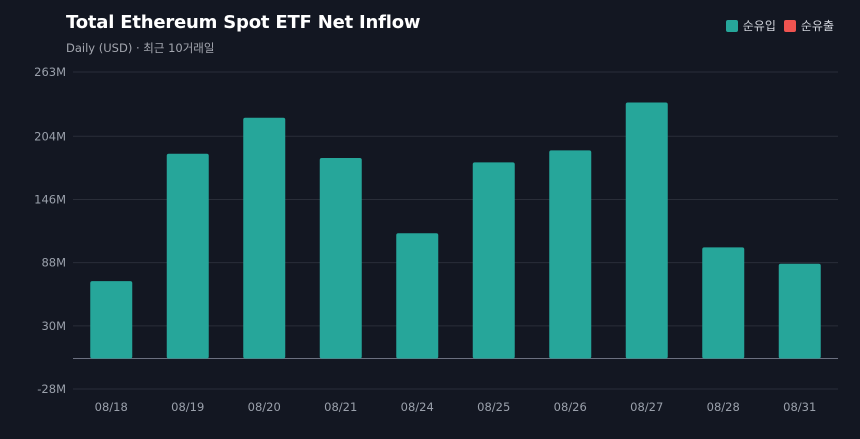 The height and width of the screenshot is (439, 860). What do you see at coordinates (817, 26) in the screenshot?
I see `legend-label-outflow: 순유출` at bounding box center [817, 26].